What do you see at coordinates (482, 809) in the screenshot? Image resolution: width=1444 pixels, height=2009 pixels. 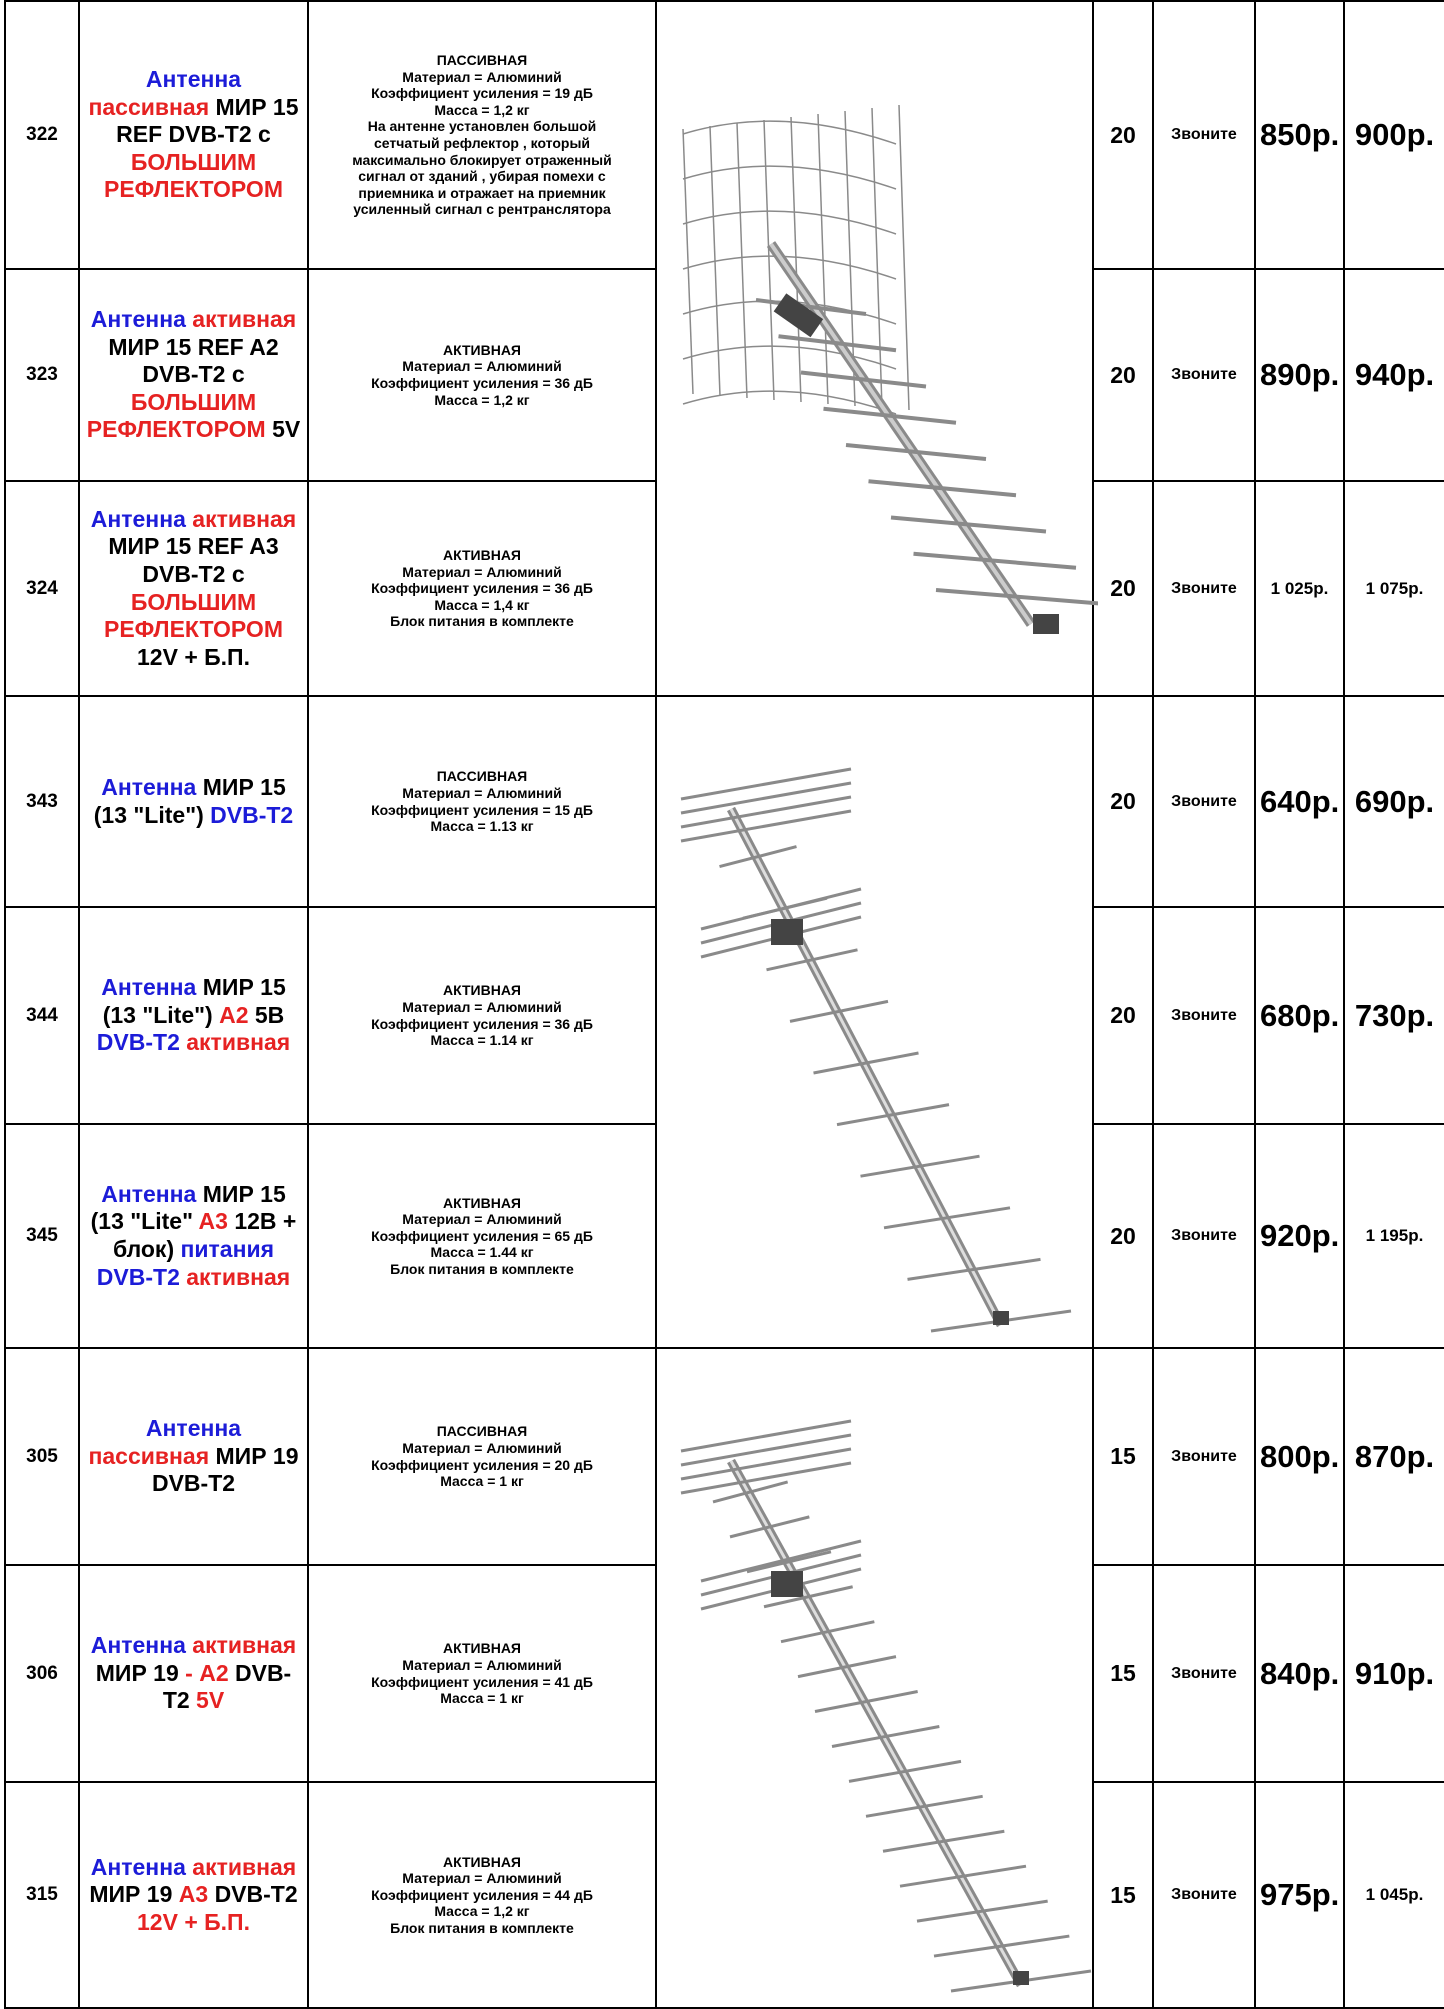 I see `spec-line: Коэффициент усиления = 15 дБ` at bounding box center [482, 809].